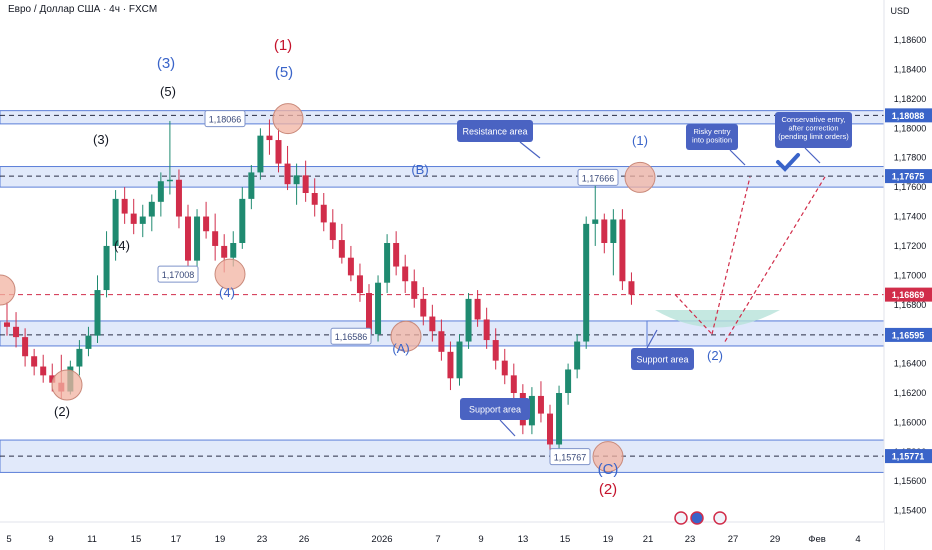  I want to click on support-bowl, so click(717, 319).